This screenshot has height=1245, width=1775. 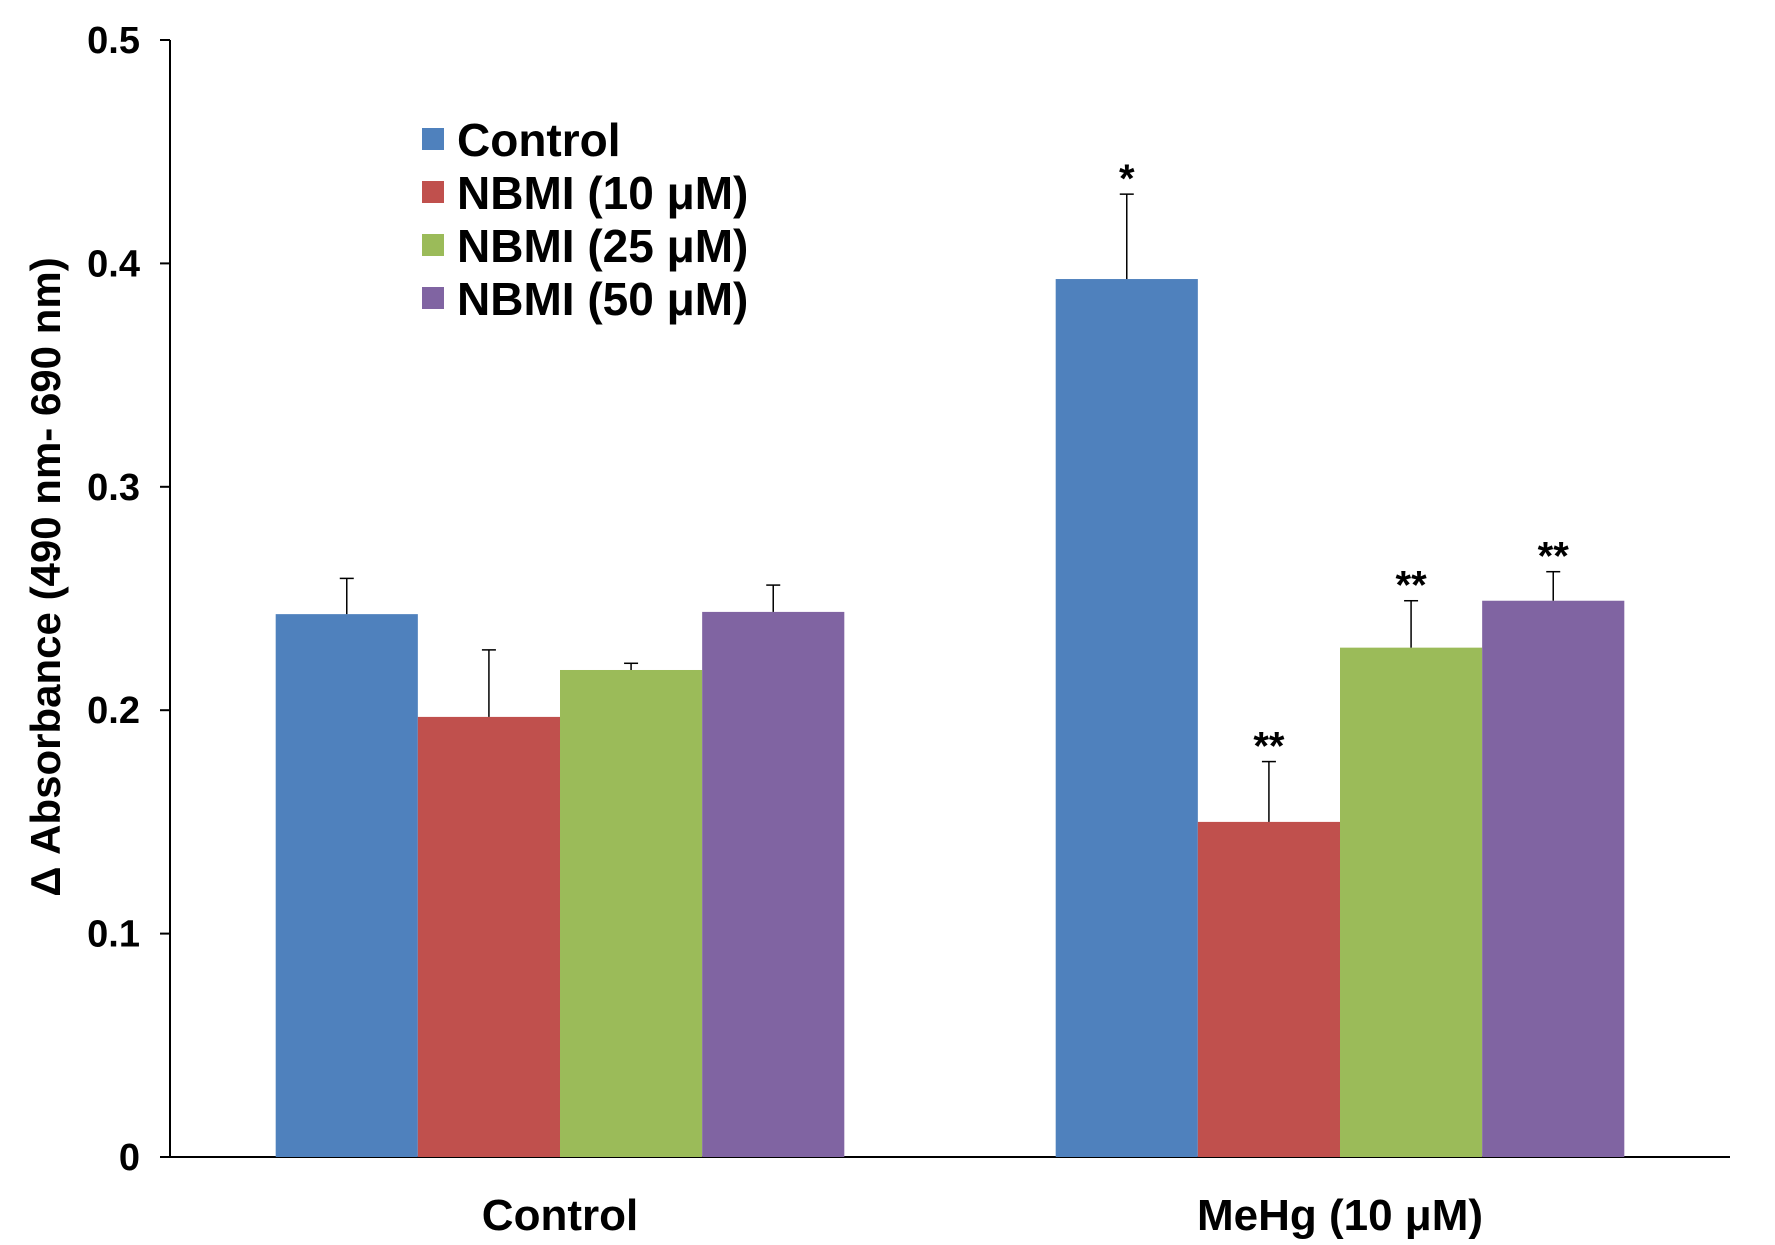 What do you see at coordinates (113, 935) in the screenshot?
I see `y-tick-label: 0.1` at bounding box center [113, 935].